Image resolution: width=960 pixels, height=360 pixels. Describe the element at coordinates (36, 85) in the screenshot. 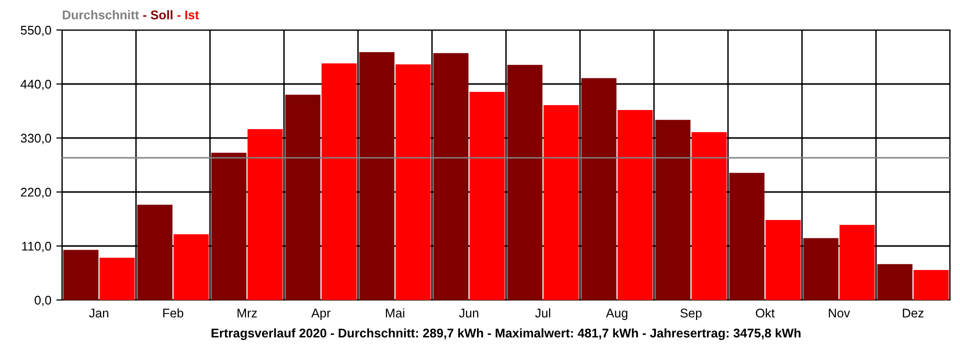

I see `y-tick-label: 440,0` at that location.